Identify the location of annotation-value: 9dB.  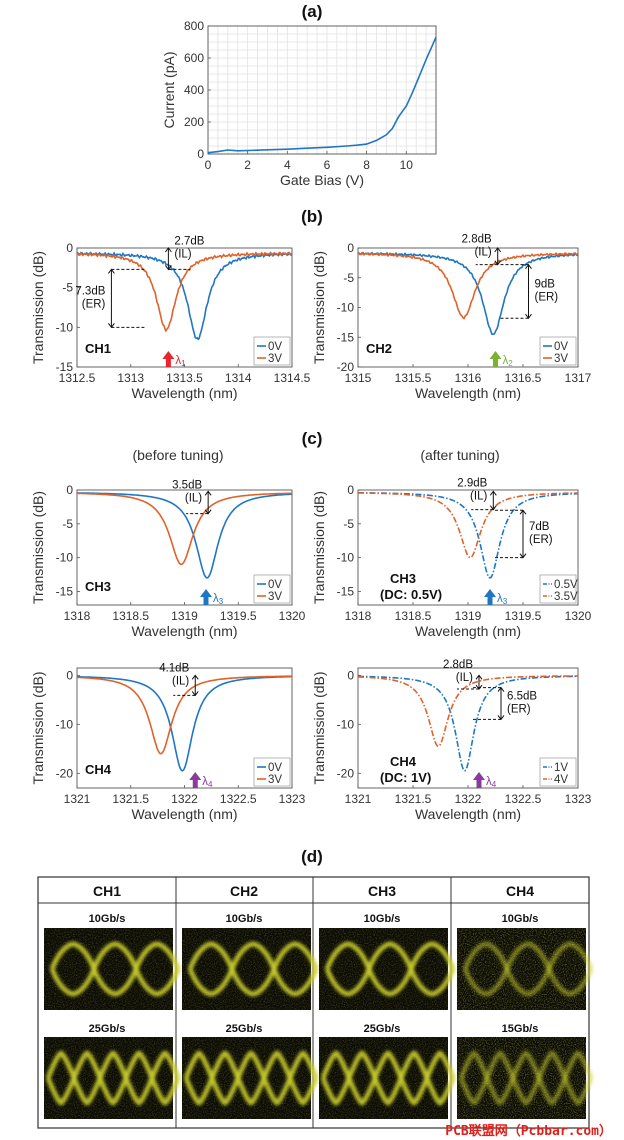
(545, 284).